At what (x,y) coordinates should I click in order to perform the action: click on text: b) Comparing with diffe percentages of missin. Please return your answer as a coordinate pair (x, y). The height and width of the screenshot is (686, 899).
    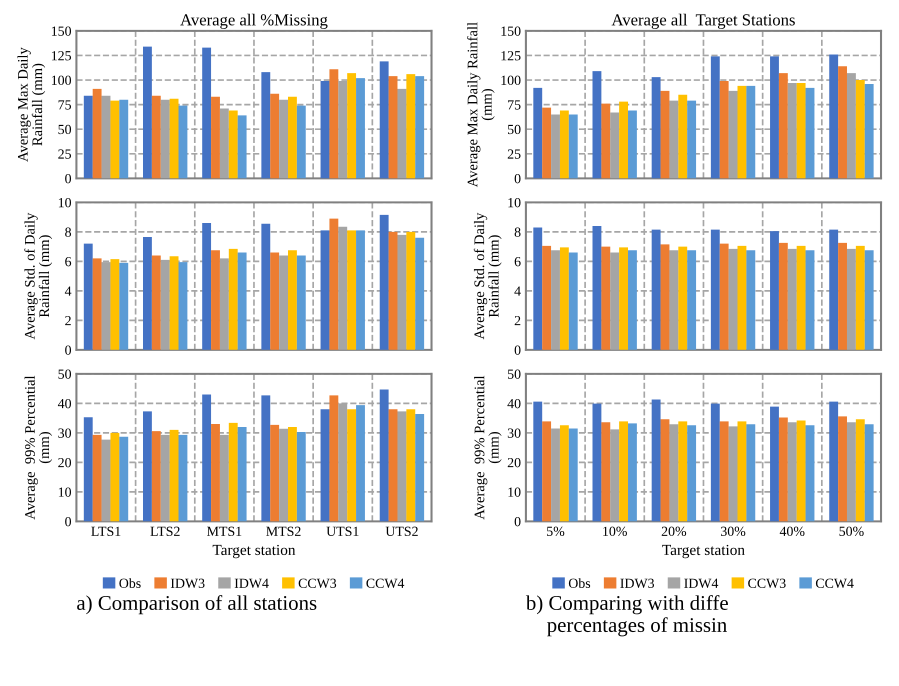
    Looking at the image, I should click on (627, 615).